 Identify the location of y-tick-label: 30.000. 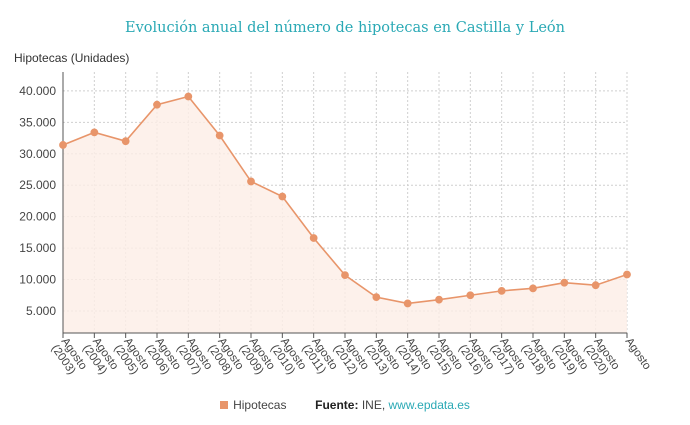
(37, 154).